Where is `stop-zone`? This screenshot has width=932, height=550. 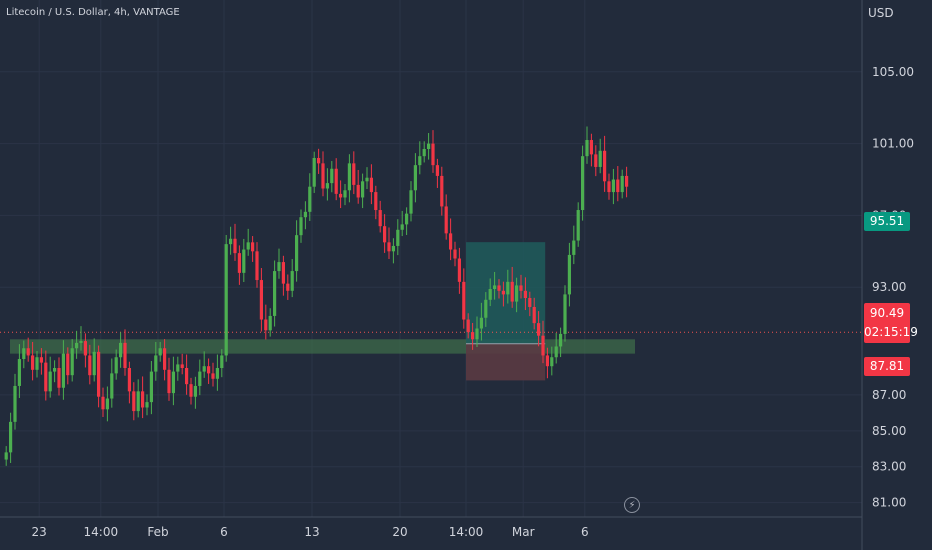 stop-zone is located at coordinates (506, 362).